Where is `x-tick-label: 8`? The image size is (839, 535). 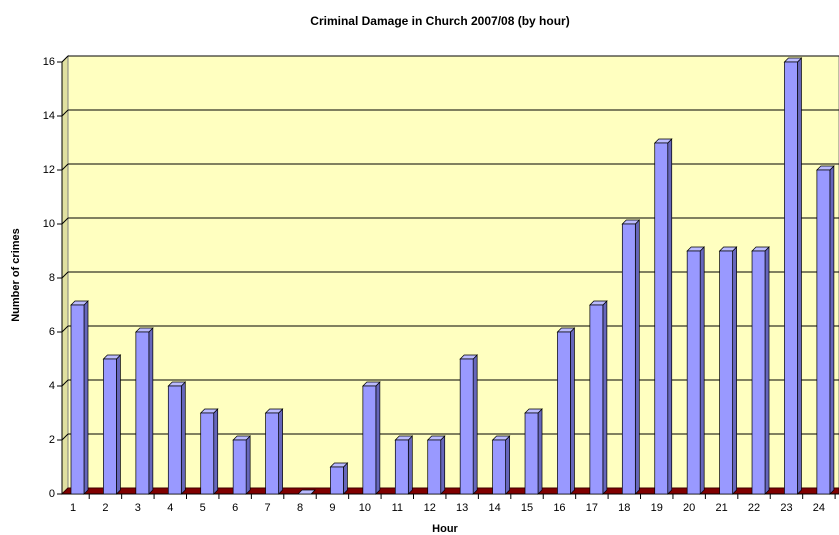
x-tick-label: 8 is located at coordinates (300, 508).